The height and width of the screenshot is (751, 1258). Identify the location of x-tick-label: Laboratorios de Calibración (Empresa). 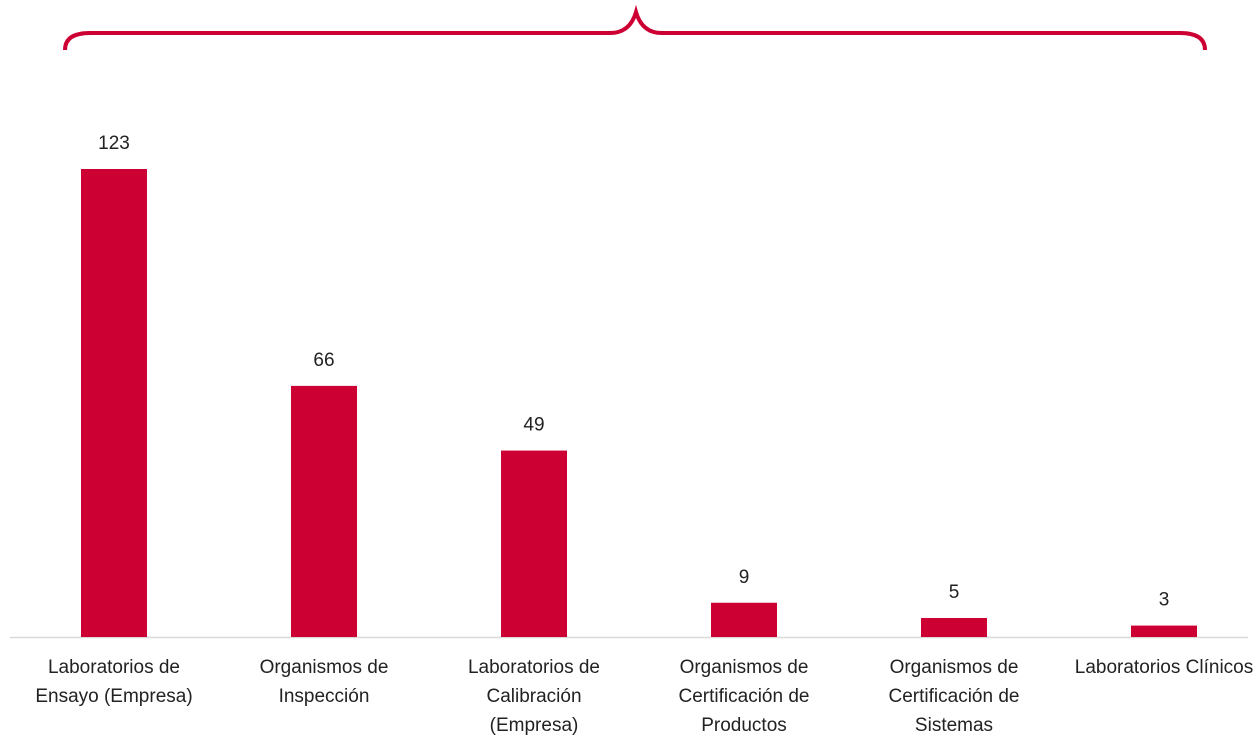
(534, 696).